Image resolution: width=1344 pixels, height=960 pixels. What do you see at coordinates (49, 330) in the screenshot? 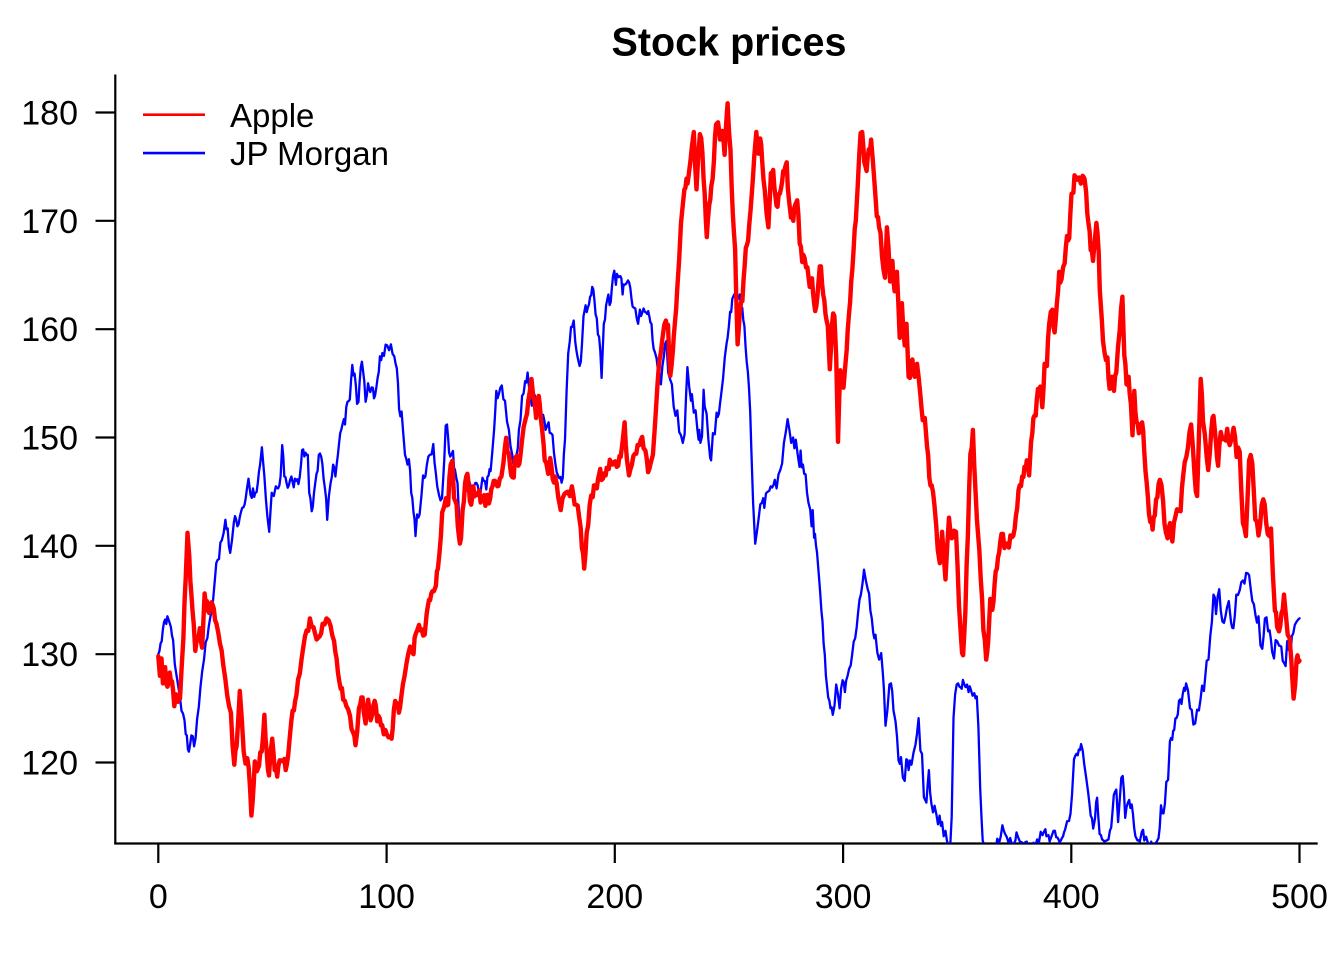
I see `svg-text: 160` at bounding box center [49, 330].